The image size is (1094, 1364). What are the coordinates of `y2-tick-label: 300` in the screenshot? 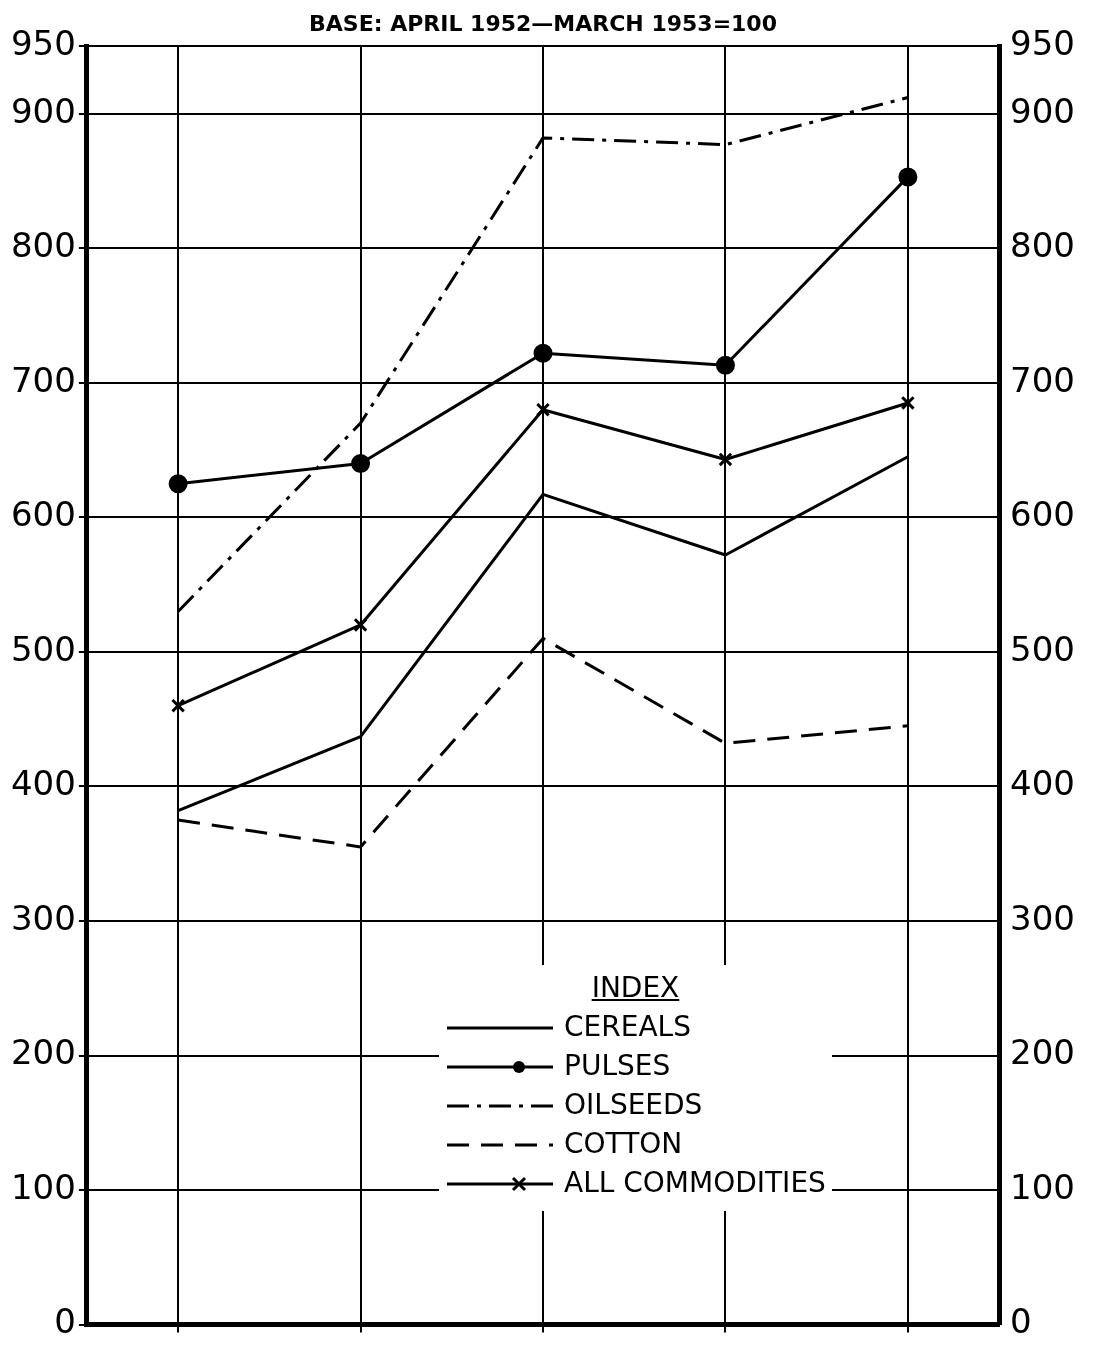 It's located at (1043, 917).